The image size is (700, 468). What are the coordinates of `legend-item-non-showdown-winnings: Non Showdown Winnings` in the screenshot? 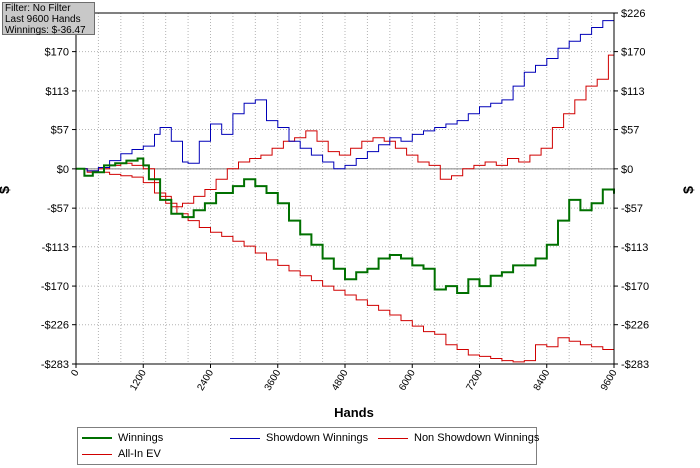 It's located at (458, 438).